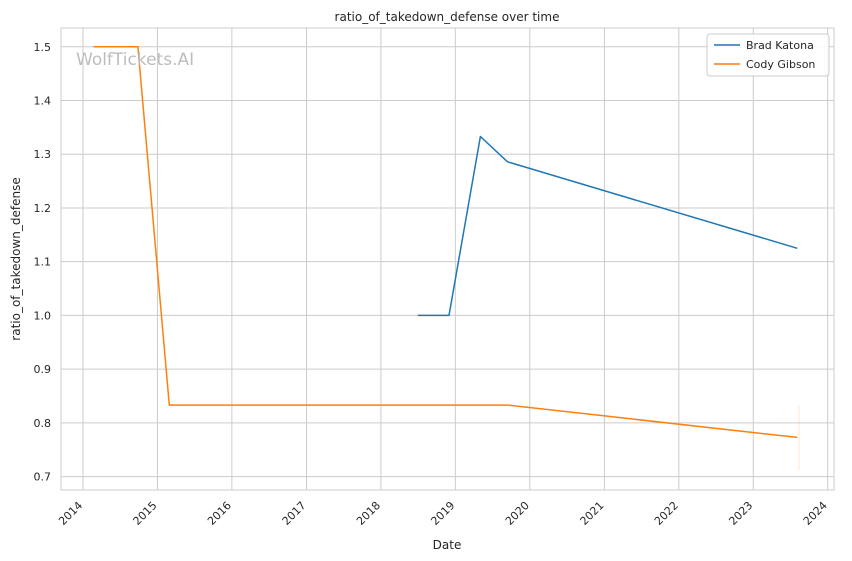  I want to click on x-tick-label: 2014, so click(70, 513).